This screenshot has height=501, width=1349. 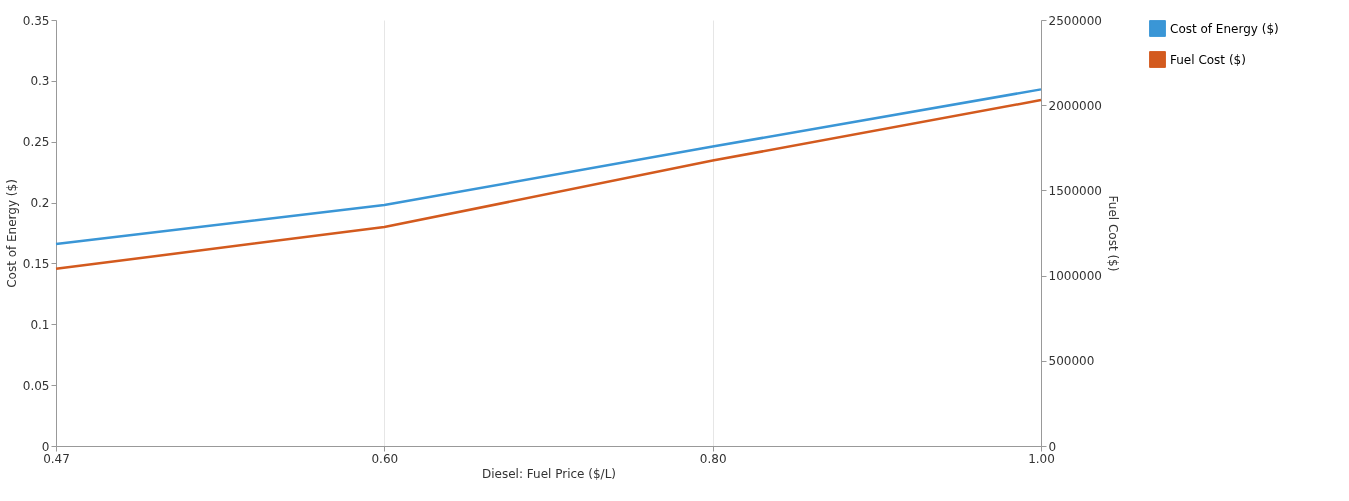 I want to click on y2-tick-label: 0, so click(x=1052, y=446).